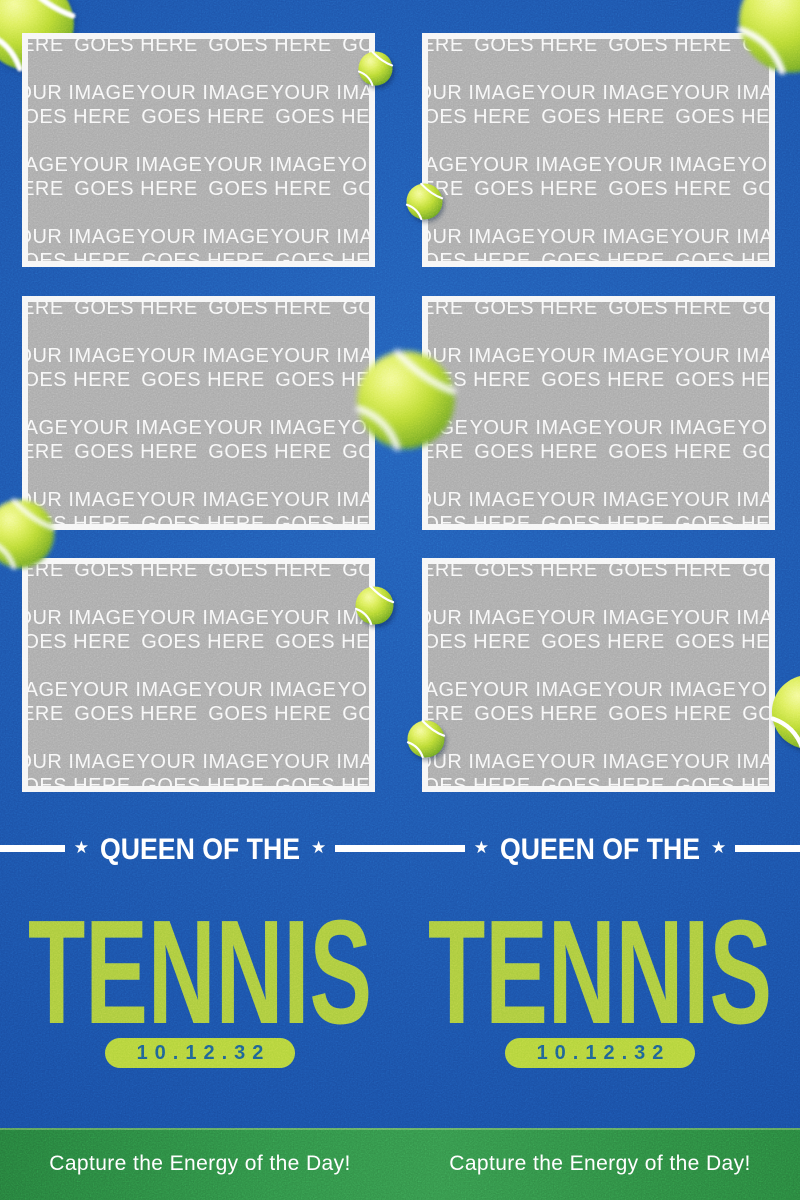 The height and width of the screenshot is (1200, 800). I want to click on title-text-right: TENNIS, so click(600, 970).